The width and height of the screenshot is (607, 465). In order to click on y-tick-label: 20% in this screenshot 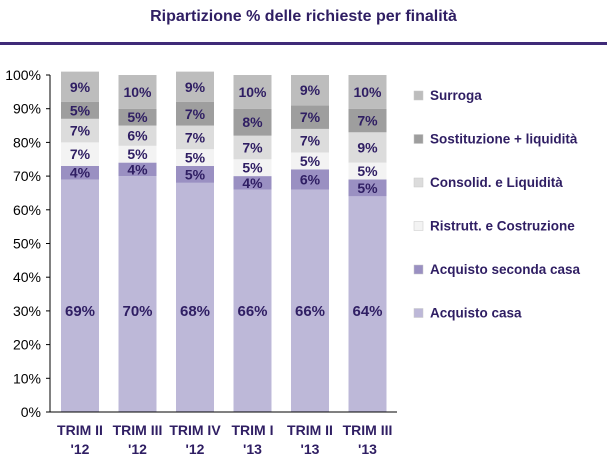, I will do `click(27, 345)`.